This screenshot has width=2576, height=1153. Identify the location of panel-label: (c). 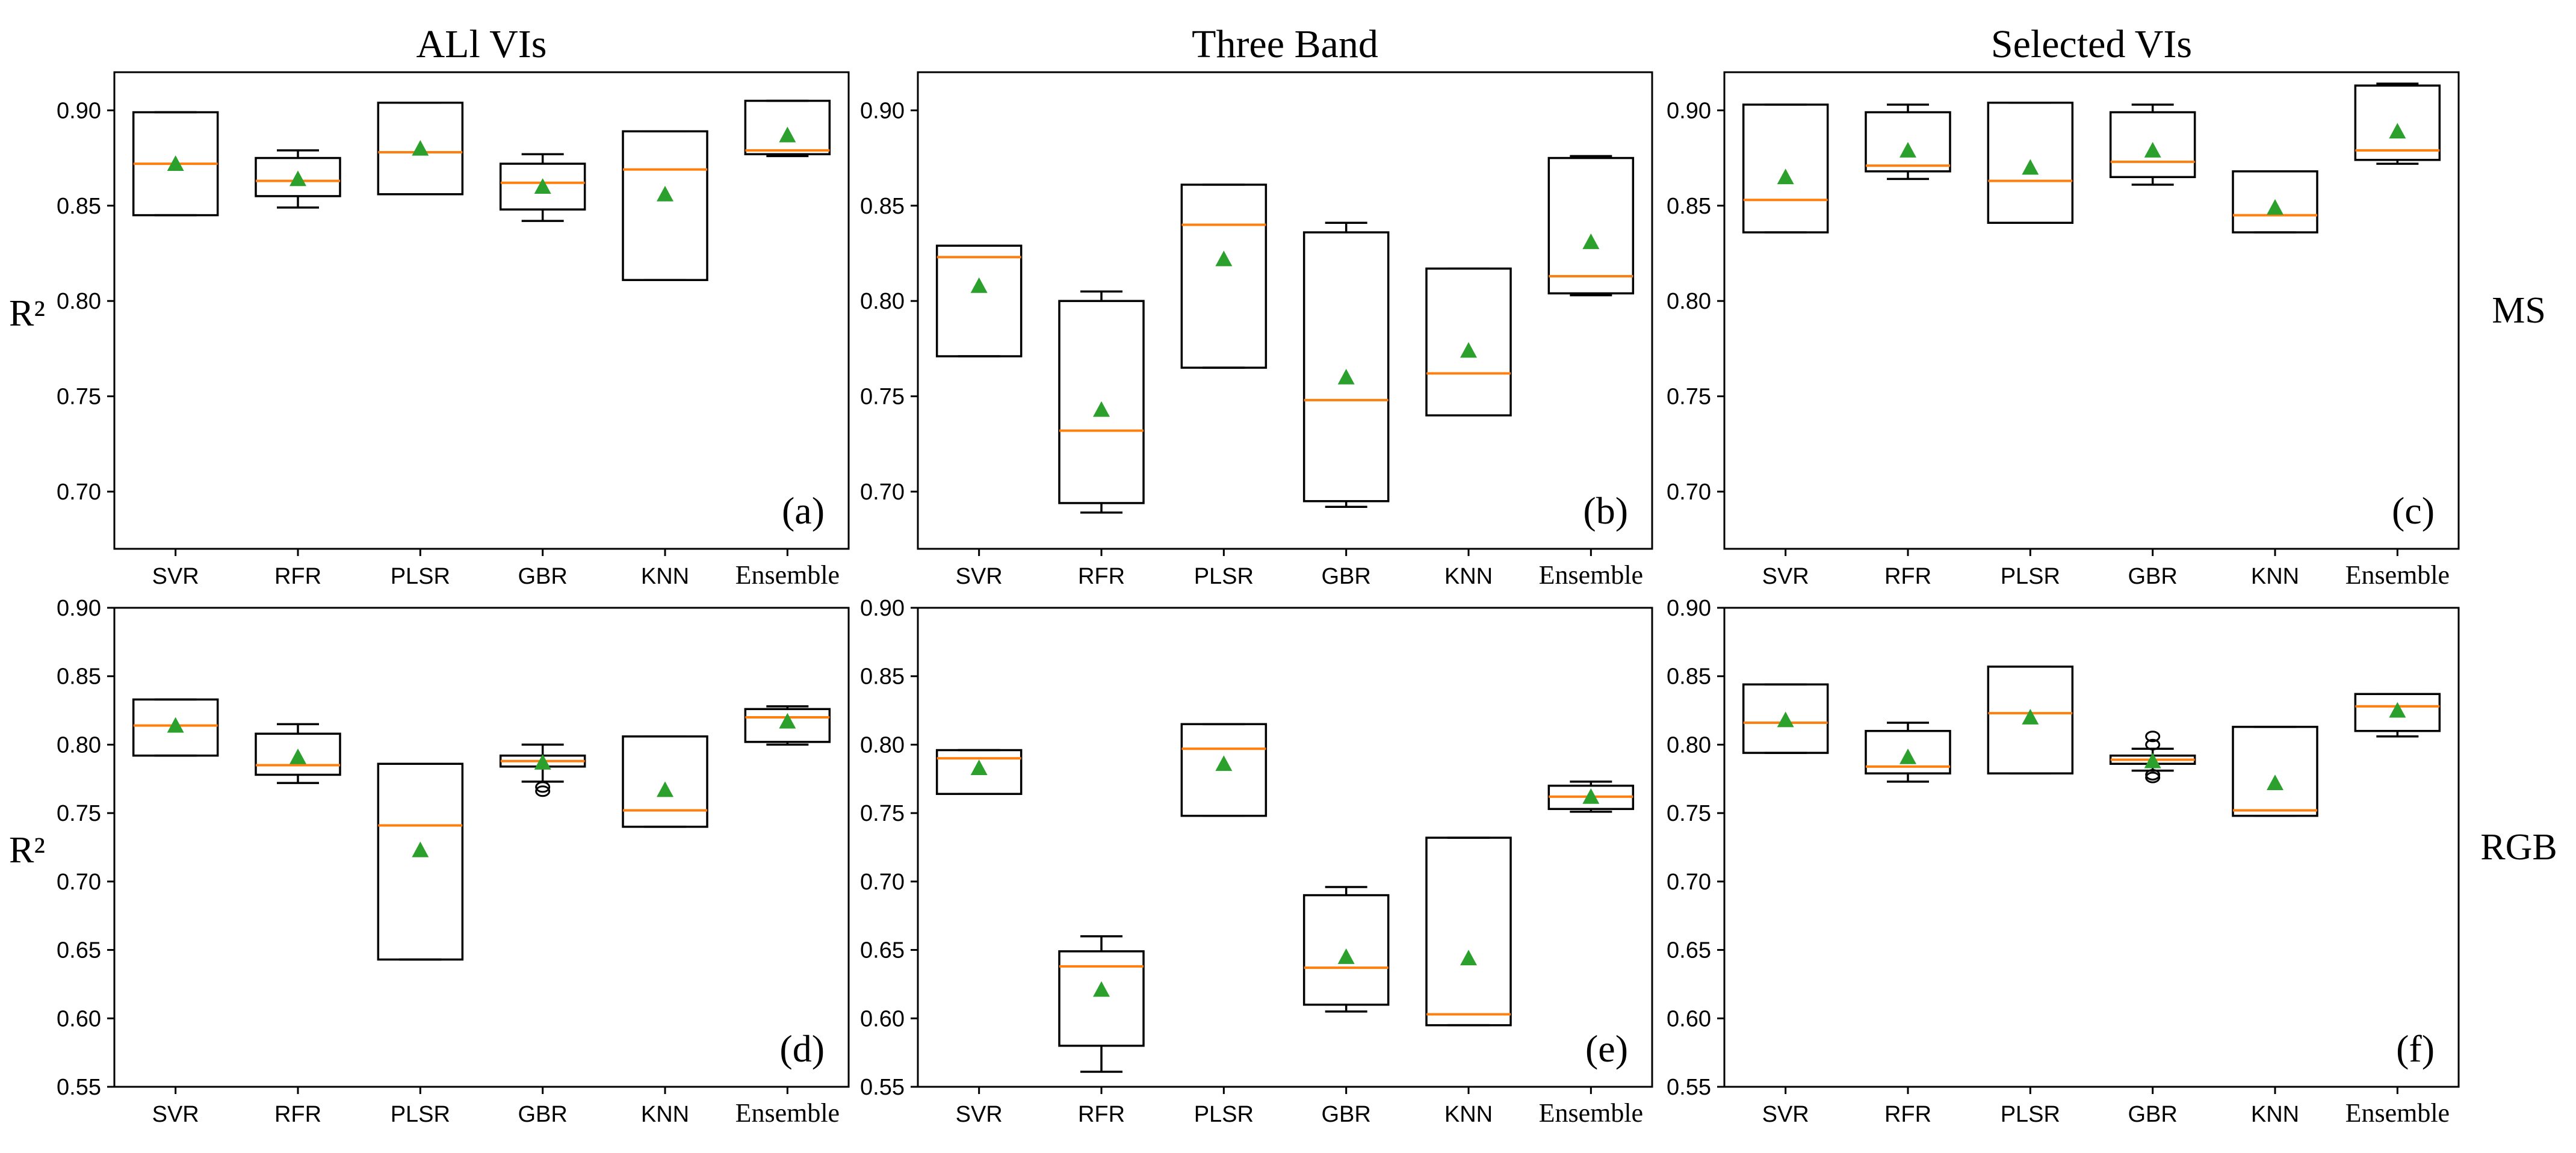
(2413, 510).